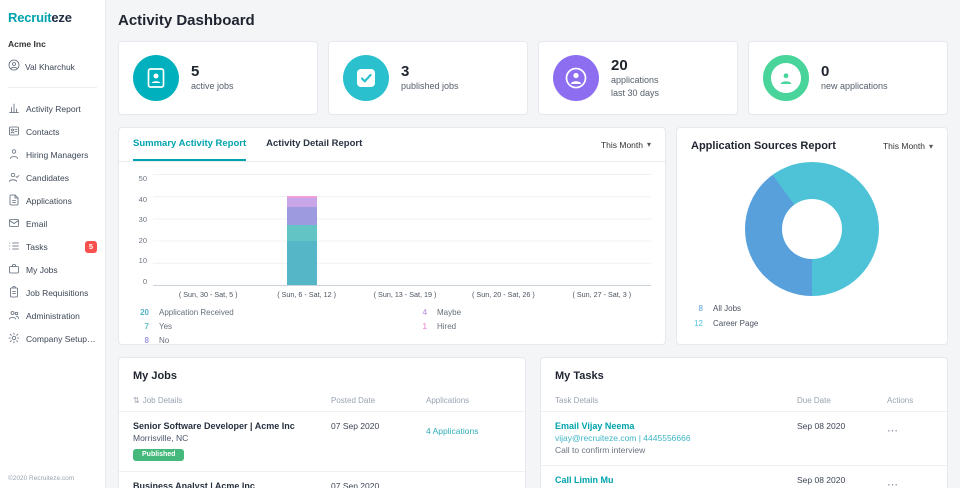  Describe the element at coordinates (14, 201) in the screenshot. I see `document-icon` at that location.